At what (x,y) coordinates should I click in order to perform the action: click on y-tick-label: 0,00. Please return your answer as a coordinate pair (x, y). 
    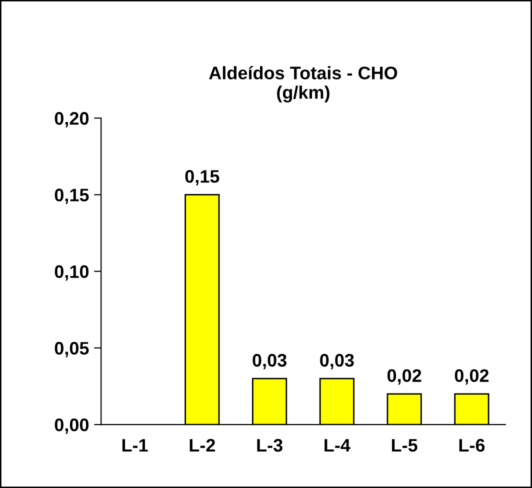
    Looking at the image, I should click on (71, 426).